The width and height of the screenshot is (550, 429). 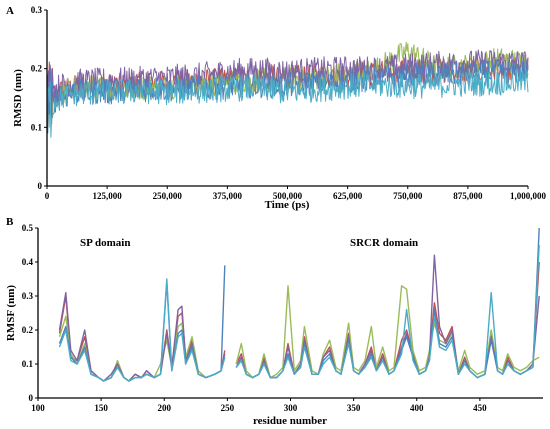 What do you see at coordinates (408, 196) in the screenshot?
I see `rmsd-x-tick-label: 750,000` at bounding box center [408, 196].